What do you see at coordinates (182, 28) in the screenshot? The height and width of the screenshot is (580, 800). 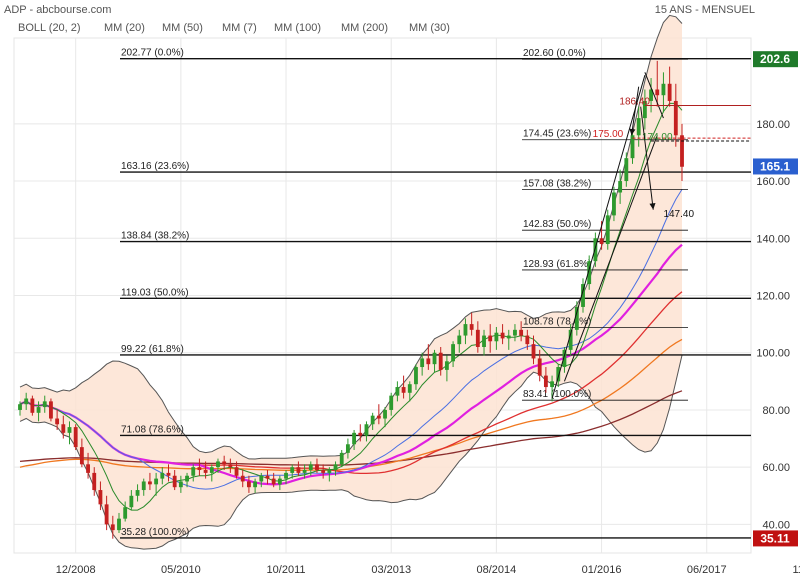 I see `legend-item-mm50: MM (50)` at bounding box center [182, 28].